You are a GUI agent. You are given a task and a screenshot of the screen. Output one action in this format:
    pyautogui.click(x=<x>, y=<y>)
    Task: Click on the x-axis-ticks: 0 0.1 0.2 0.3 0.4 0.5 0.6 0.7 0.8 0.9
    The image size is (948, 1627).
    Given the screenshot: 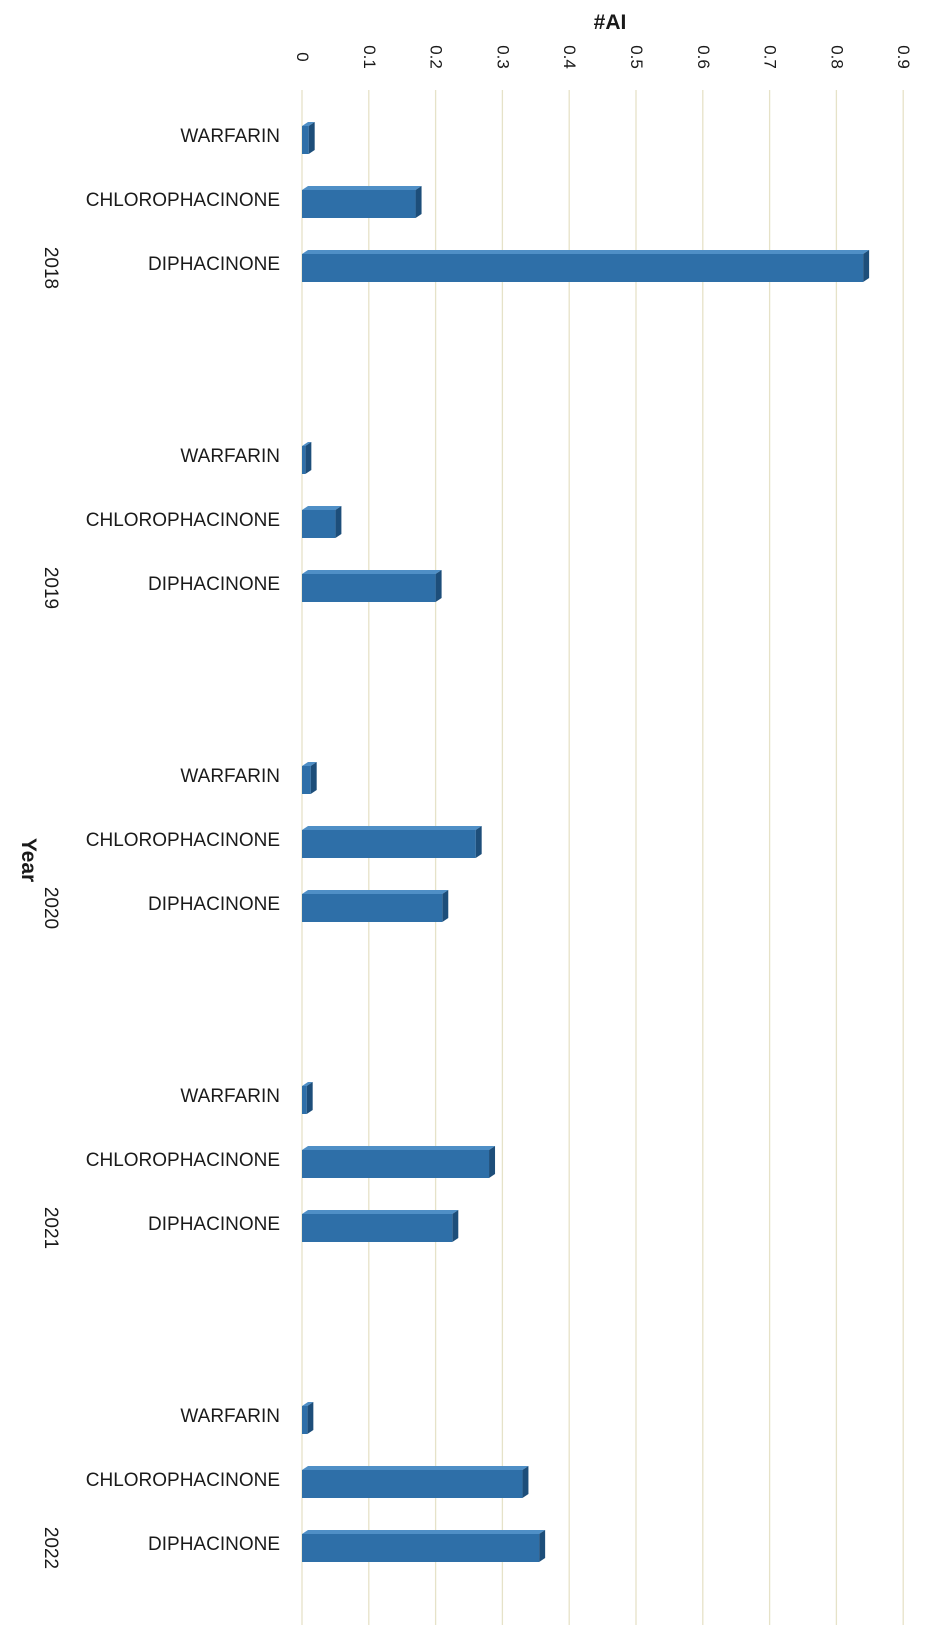 What is the action you would take?
    pyautogui.click(x=603, y=57)
    